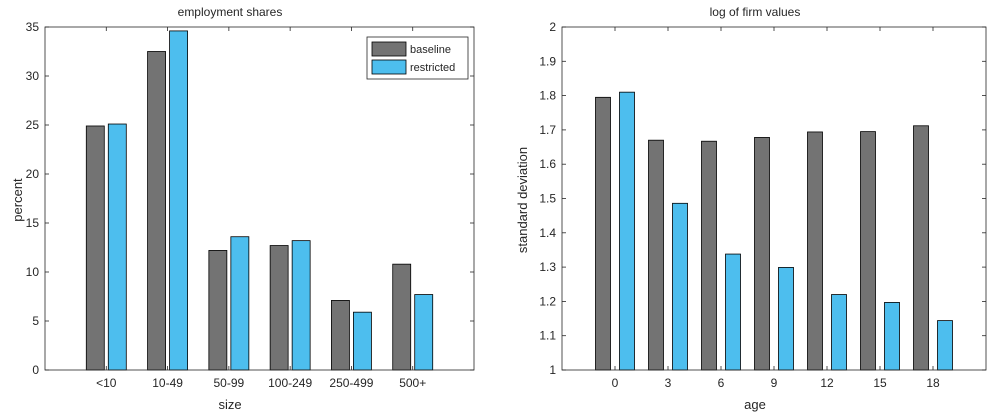 The width and height of the screenshot is (988, 414). I want to click on y-tick-label: 1.9, so click(547, 61).